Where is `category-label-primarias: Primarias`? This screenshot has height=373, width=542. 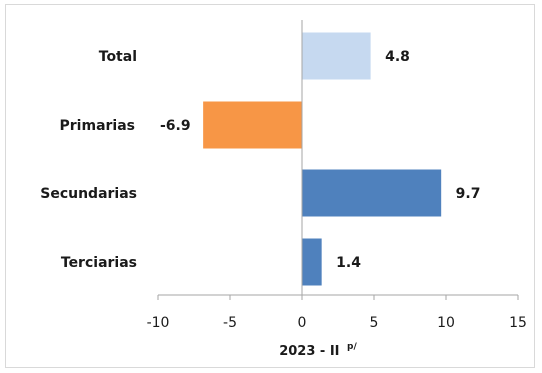 category-label-primarias: Primarias is located at coordinates (97, 126).